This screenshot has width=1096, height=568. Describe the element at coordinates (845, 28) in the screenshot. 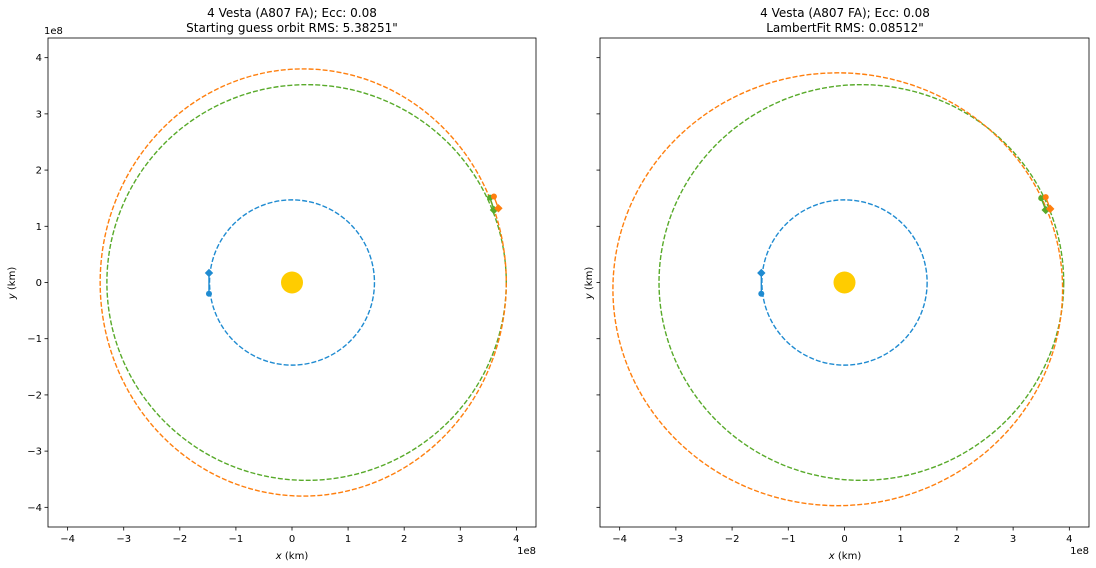

I see `chart-title-line2: LambertFit RMS: 0.08512"` at that location.